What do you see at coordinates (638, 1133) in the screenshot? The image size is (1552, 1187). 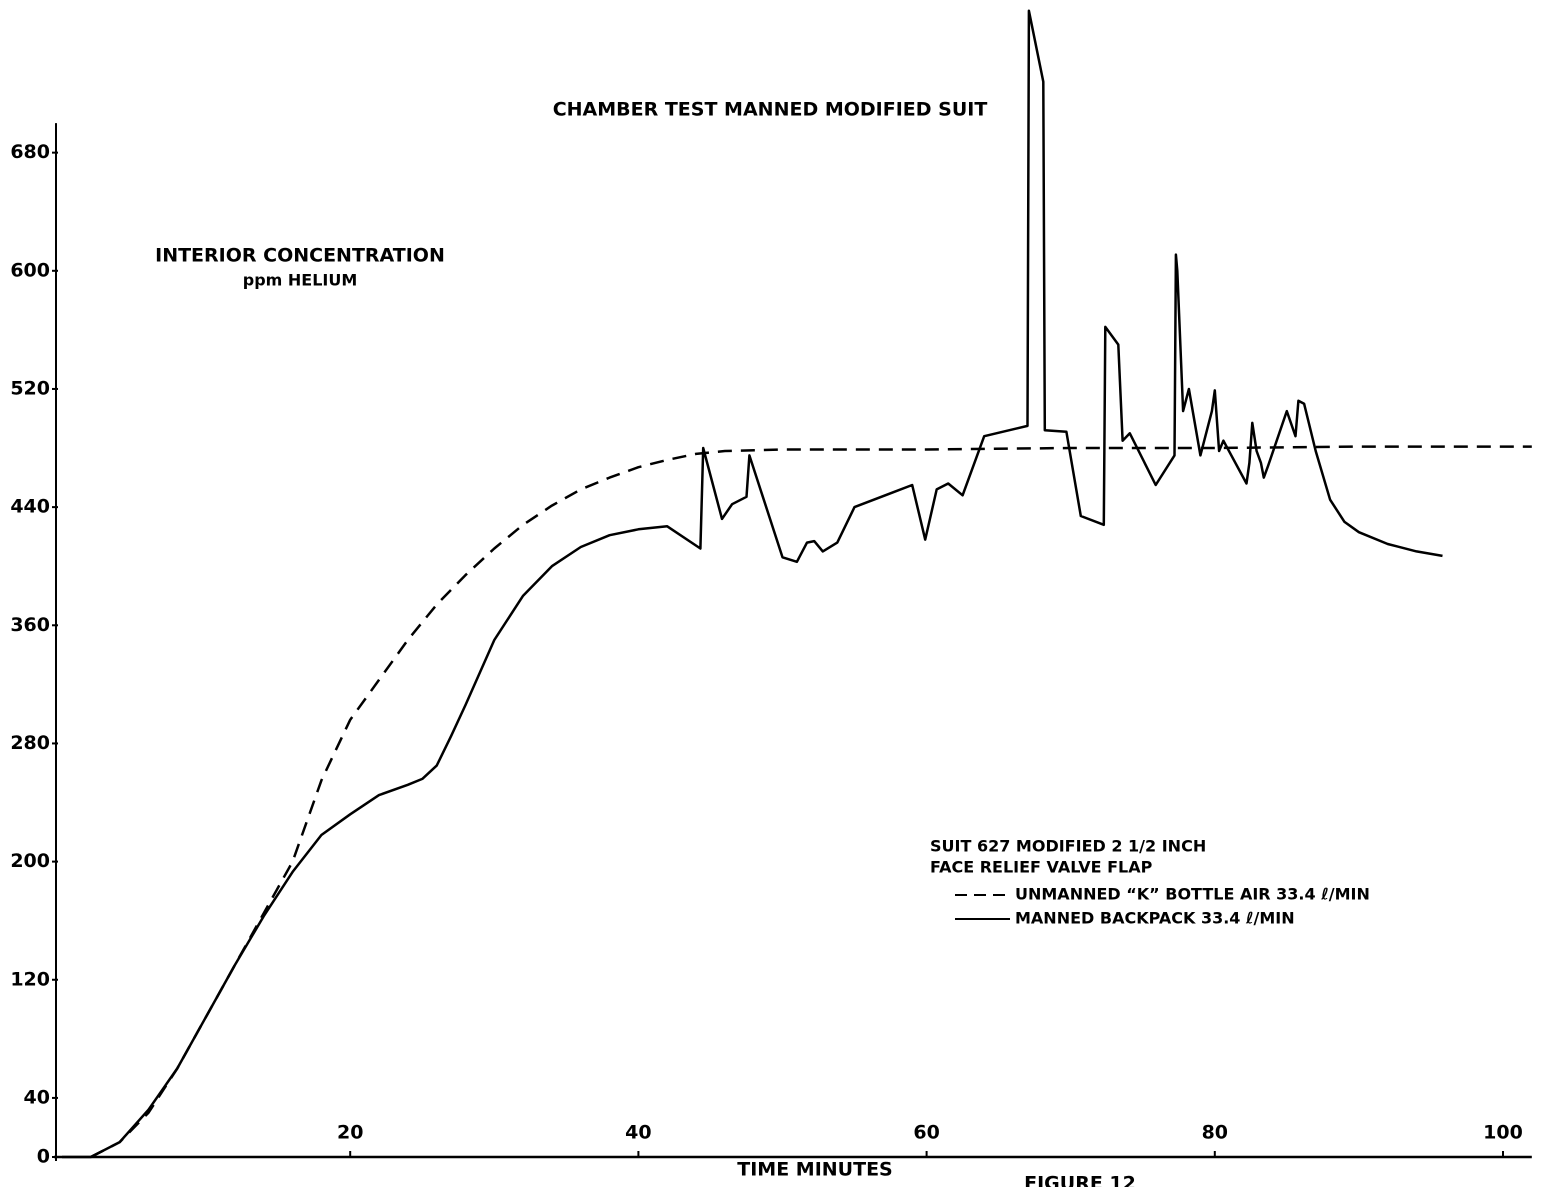 I see `x-tick-label: 40` at bounding box center [638, 1133].